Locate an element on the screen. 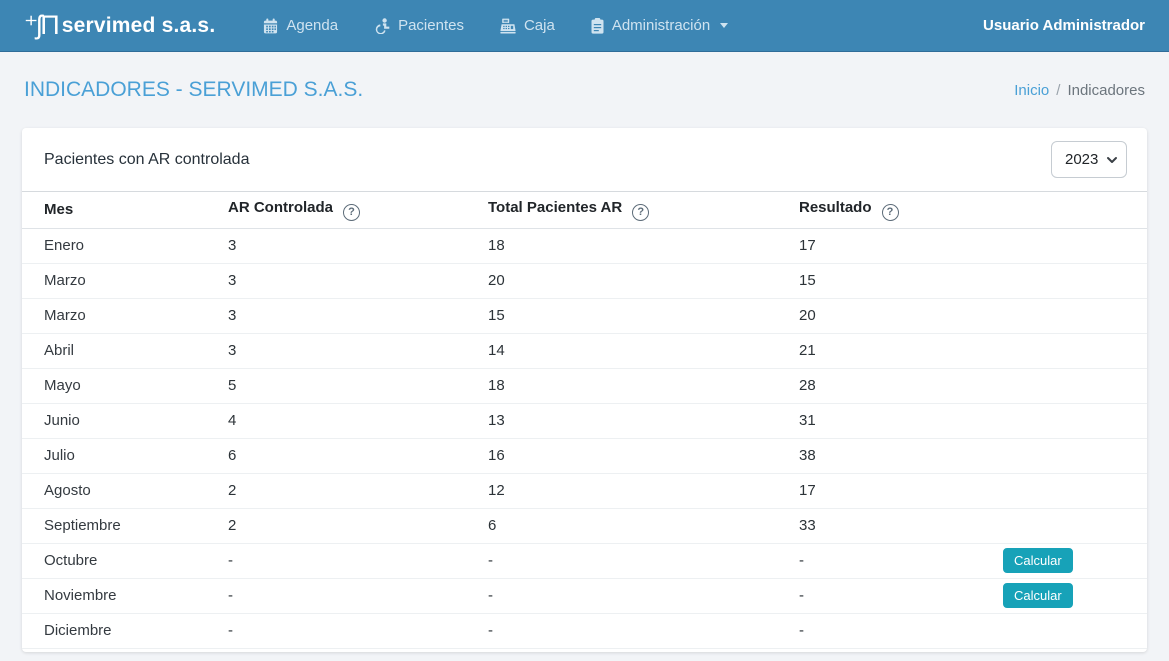 The height and width of the screenshot is (661, 1169). cell-resultado: 31 is located at coordinates (890, 421).